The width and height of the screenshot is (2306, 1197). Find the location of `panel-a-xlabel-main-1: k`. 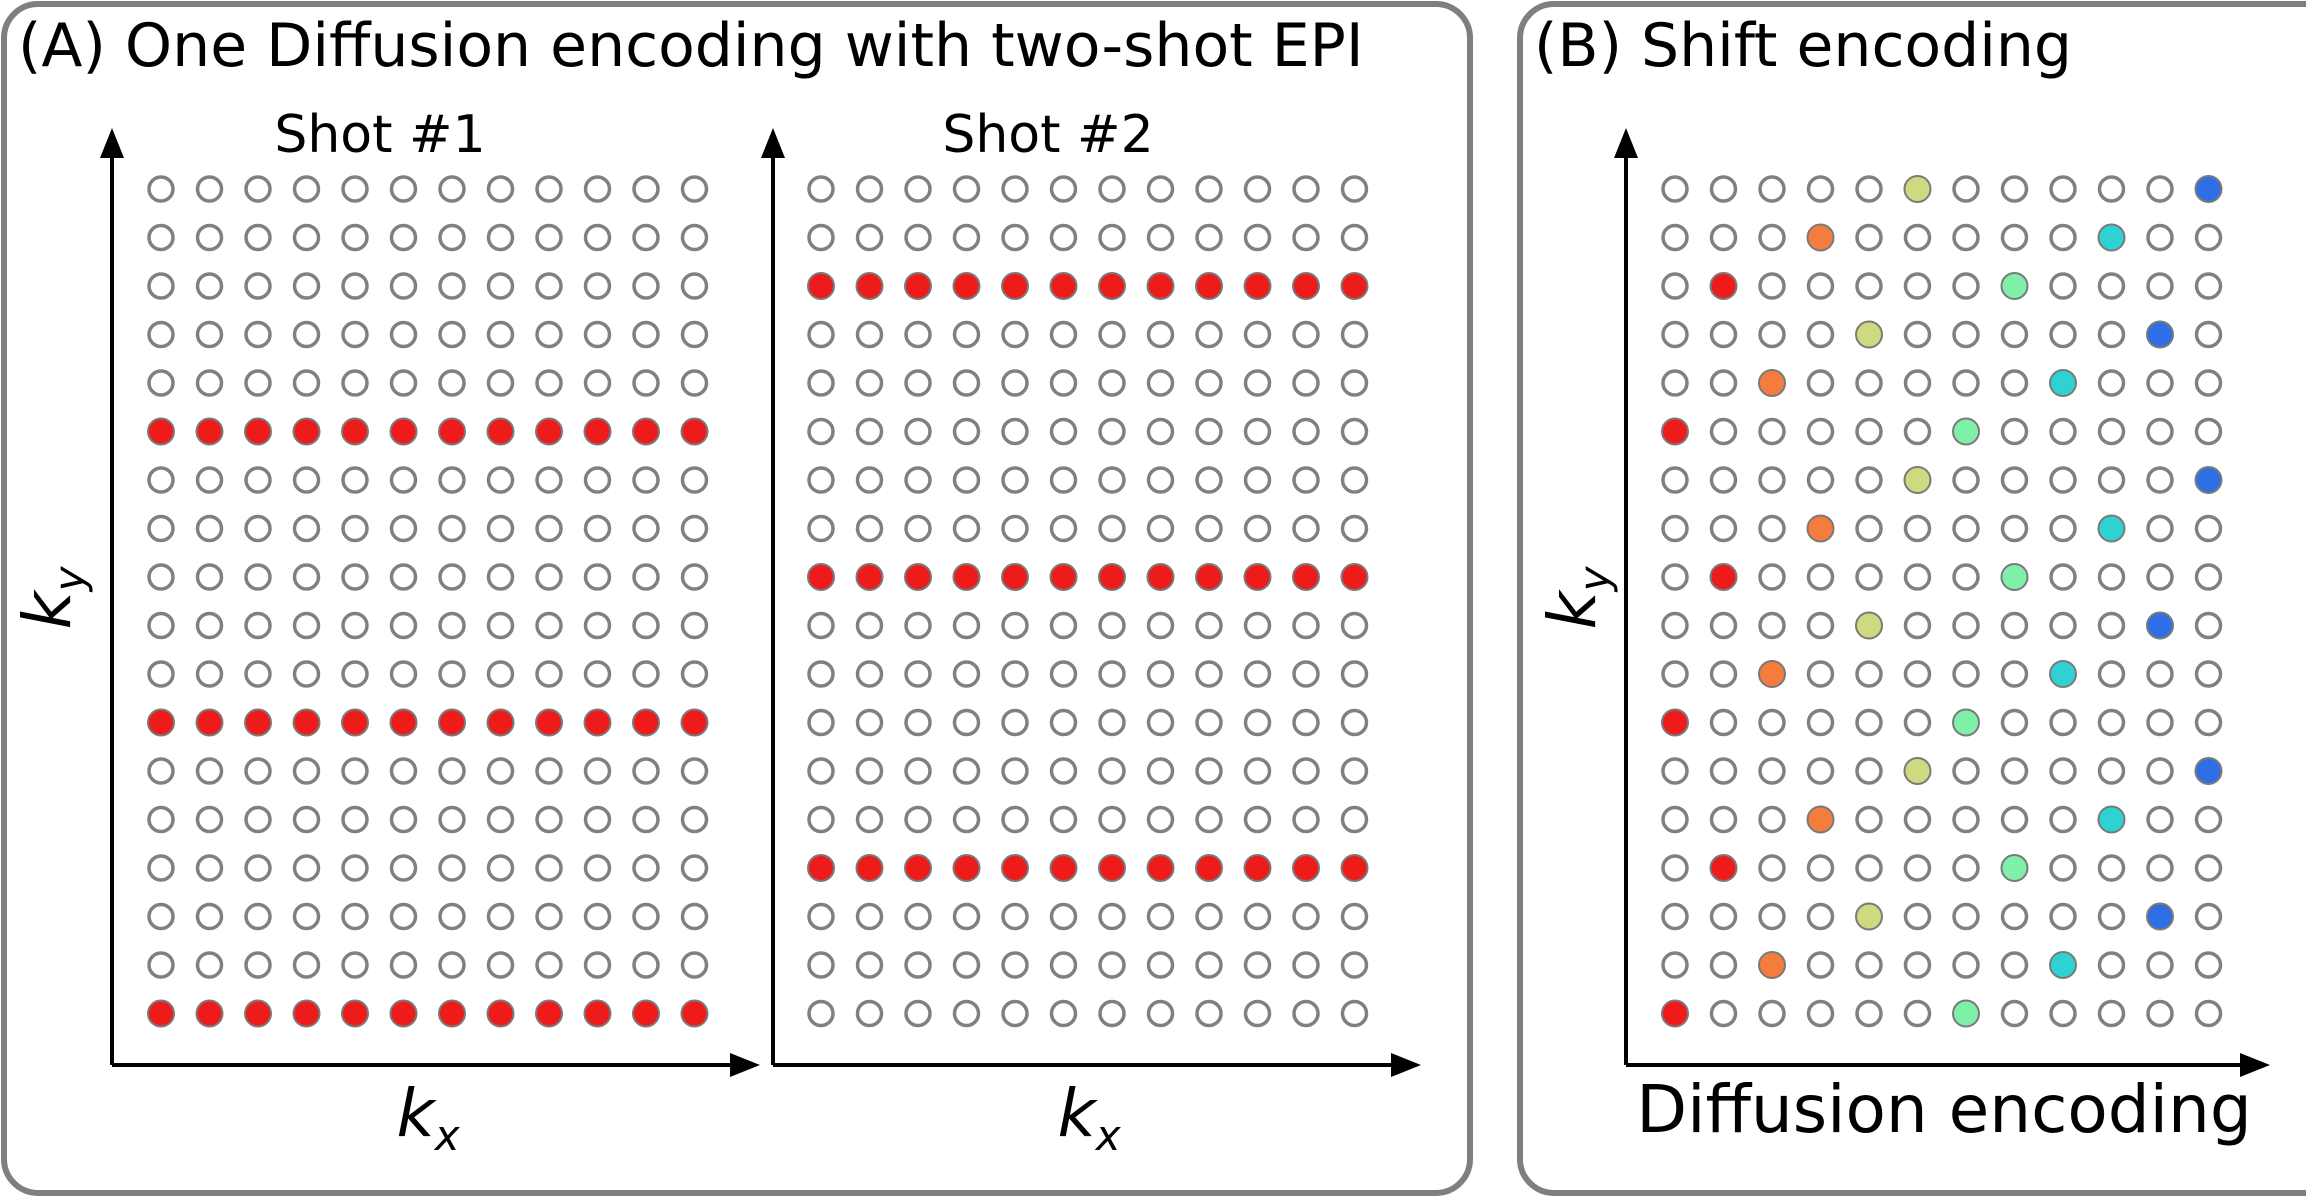

panel-a-xlabel-main-1: k is located at coordinates (416, 1113).